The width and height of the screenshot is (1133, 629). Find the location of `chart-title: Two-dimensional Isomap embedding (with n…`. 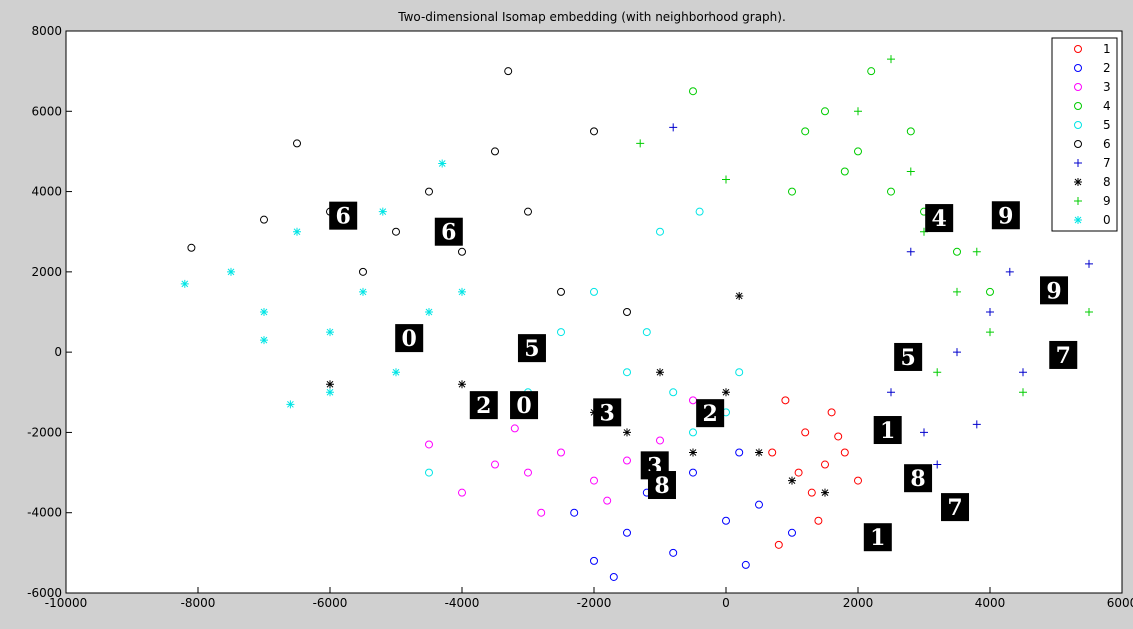

chart-title: Two-dimensional Isomap embedding (with n… is located at coordinates (591, 17).